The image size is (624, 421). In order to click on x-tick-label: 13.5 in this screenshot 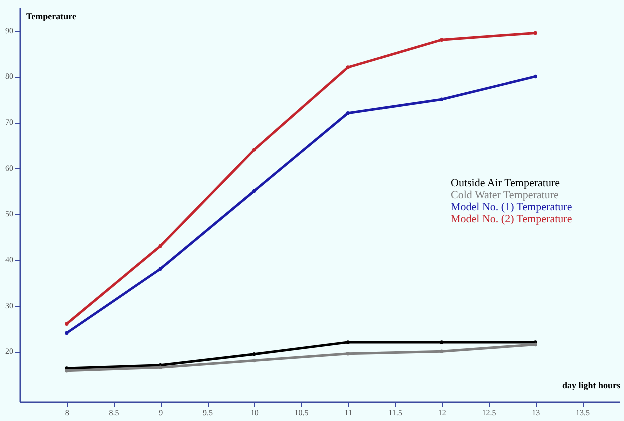, I will do `click(583, 413)`.